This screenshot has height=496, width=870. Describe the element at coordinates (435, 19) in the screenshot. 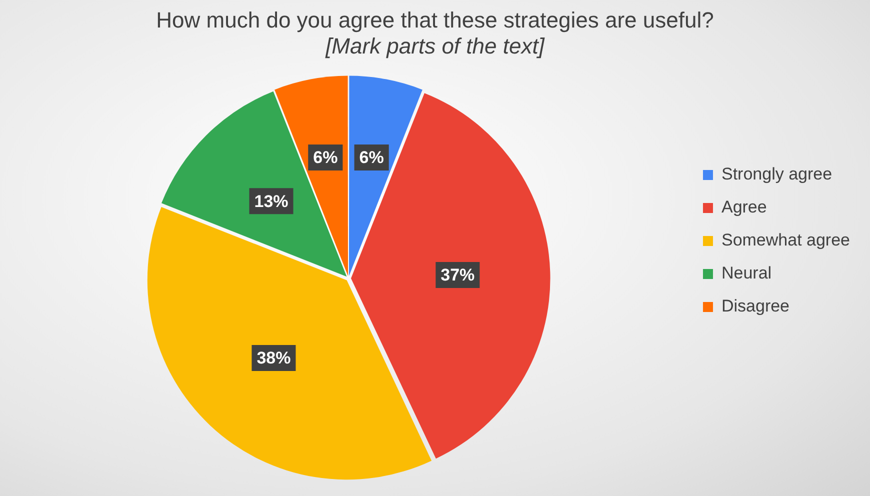

I see `chart-title: How much do you agree that these strategies are useful?` at that location.